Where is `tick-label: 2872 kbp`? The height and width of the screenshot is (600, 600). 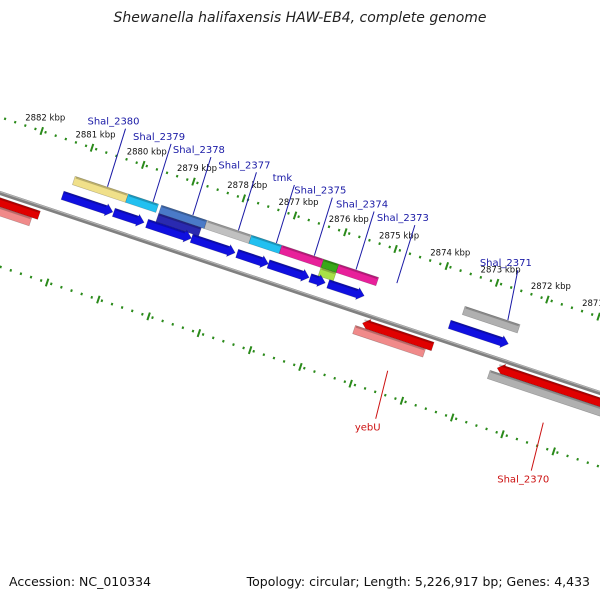
tick-label: 2872 kbp is located at coordinates (551, 287).